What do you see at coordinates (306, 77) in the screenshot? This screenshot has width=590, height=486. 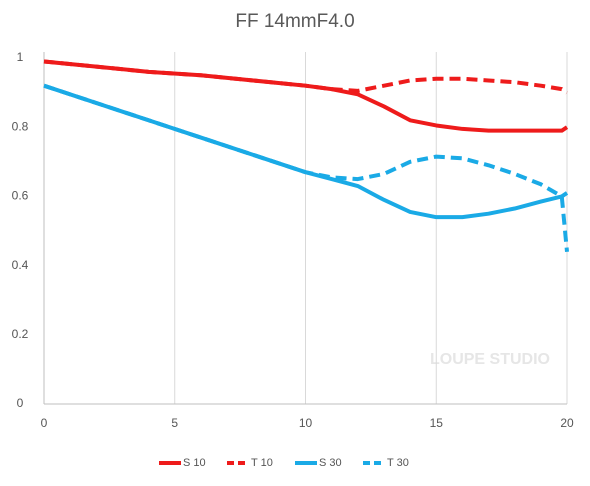 I see `data-line` at bounding box center [306, 77].